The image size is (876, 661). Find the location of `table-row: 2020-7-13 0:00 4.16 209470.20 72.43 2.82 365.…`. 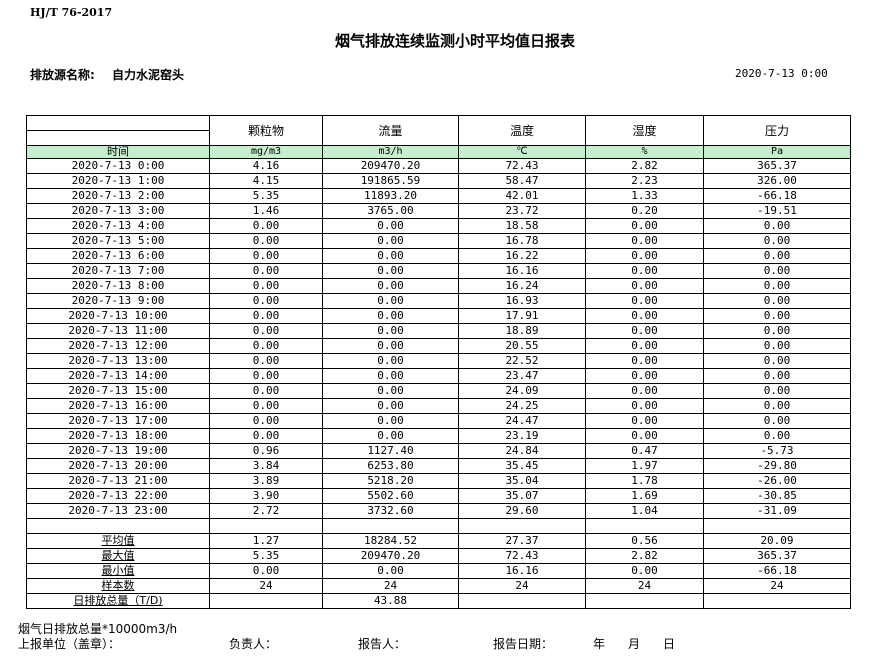

table-row: 2020-7-13 0:00 4.16 209470.20 72.43 2.82 365.… is located at coordinates (438, 166).